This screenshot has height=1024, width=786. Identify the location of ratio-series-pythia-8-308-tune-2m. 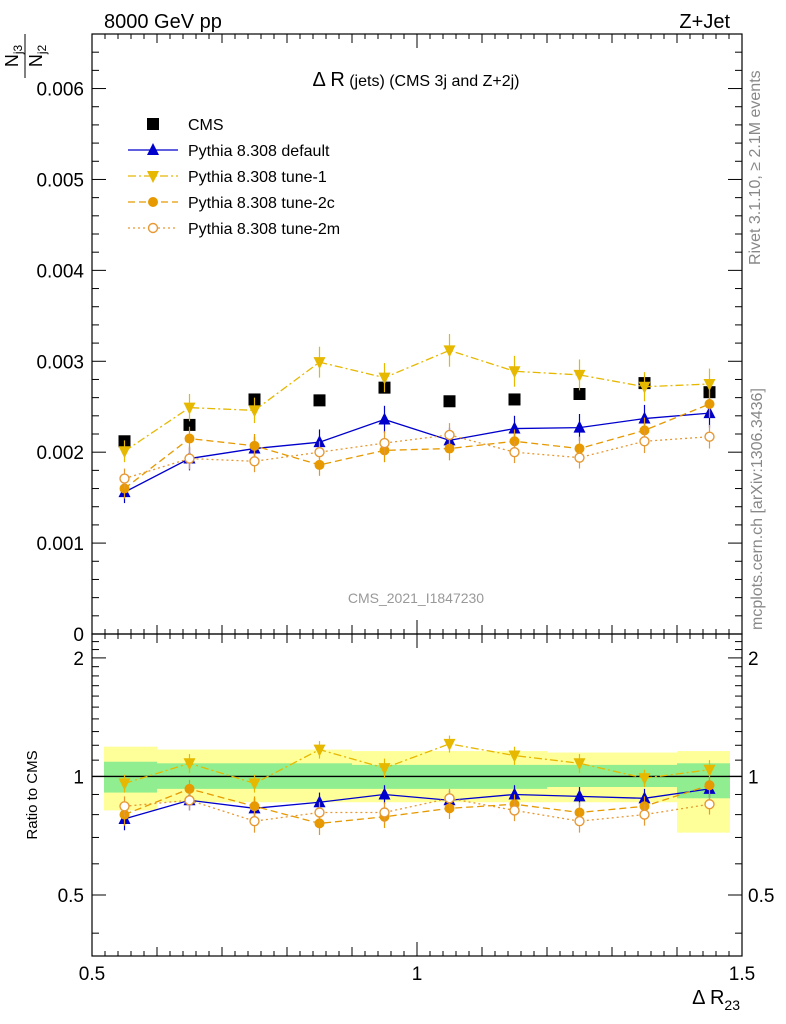
(417, 810).